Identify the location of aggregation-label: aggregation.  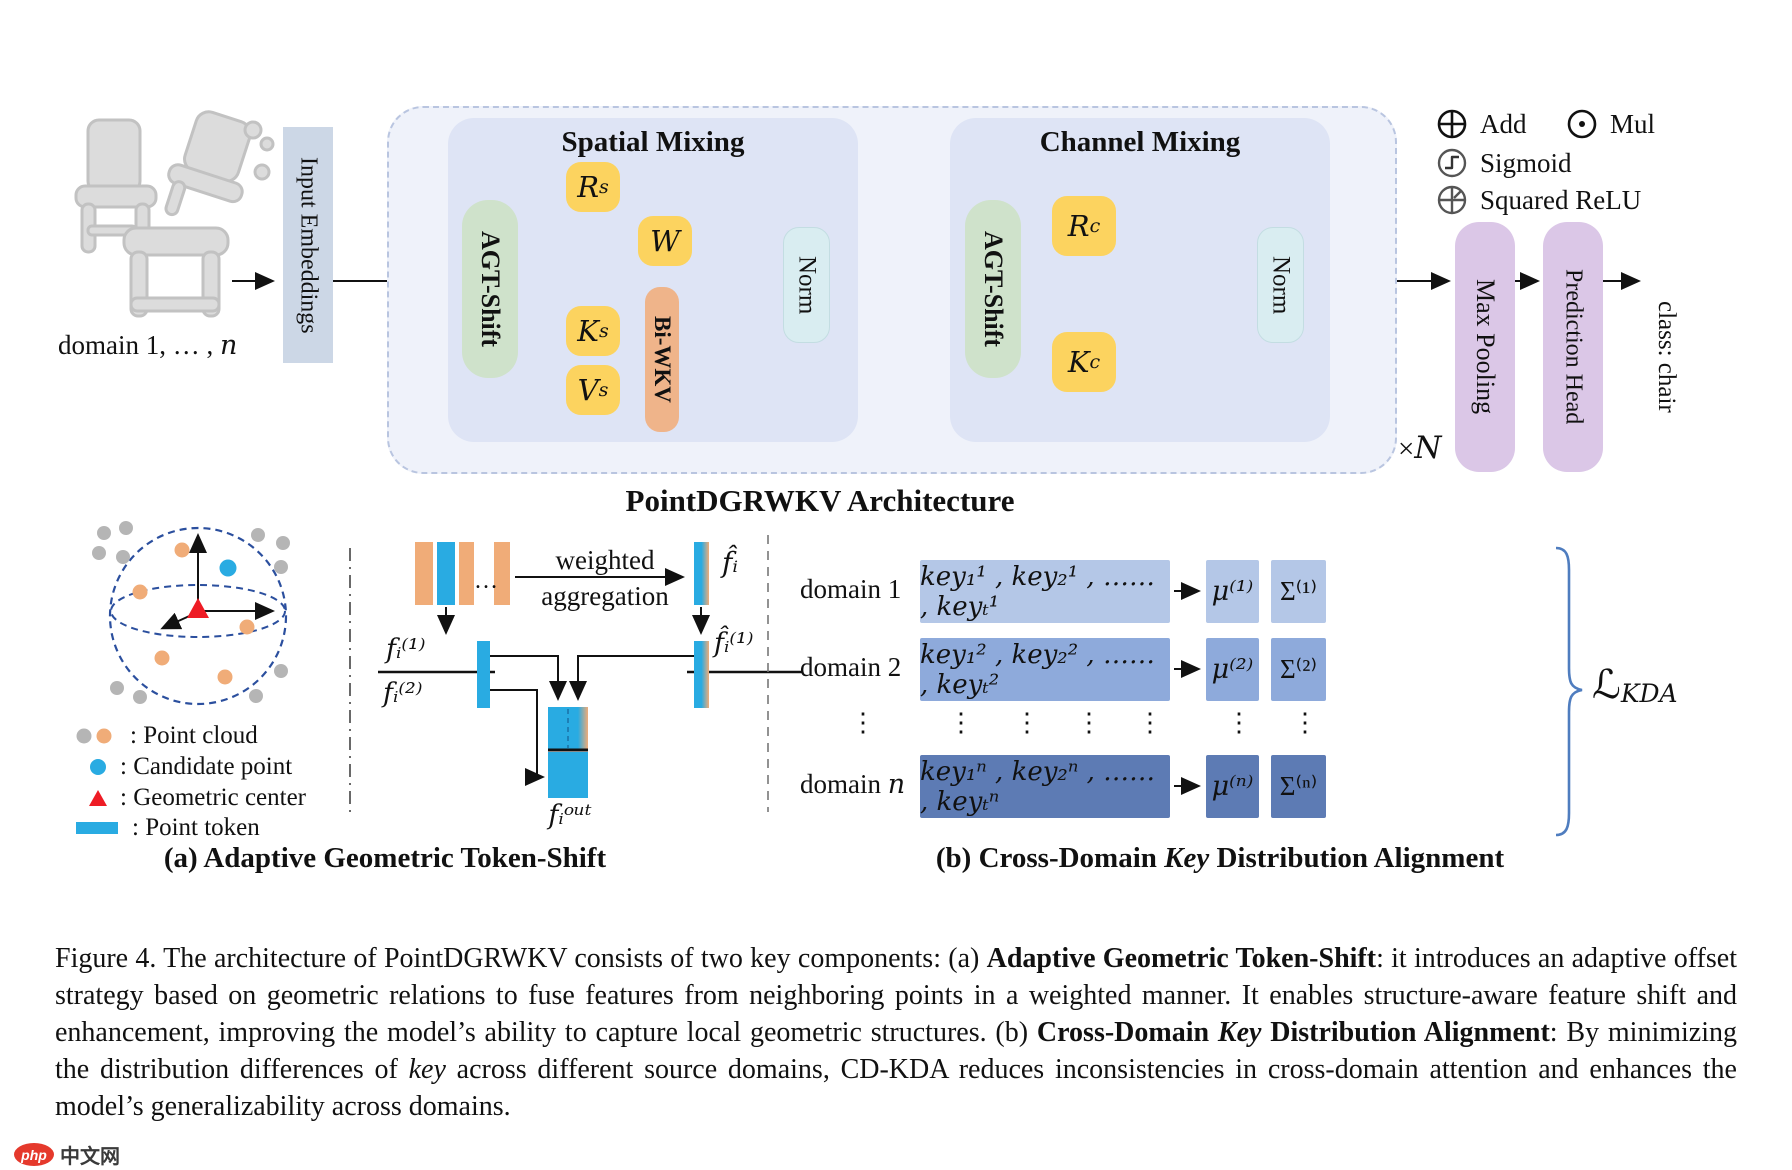
(605, 596).